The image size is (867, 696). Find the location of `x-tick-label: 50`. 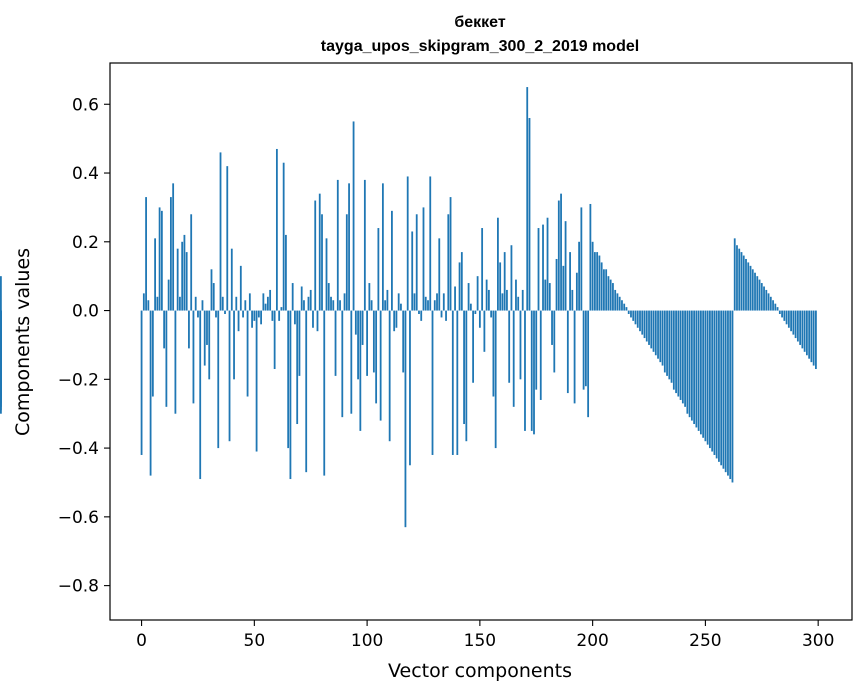

x-tick-label: 50 is located at coordinates (255, 641).